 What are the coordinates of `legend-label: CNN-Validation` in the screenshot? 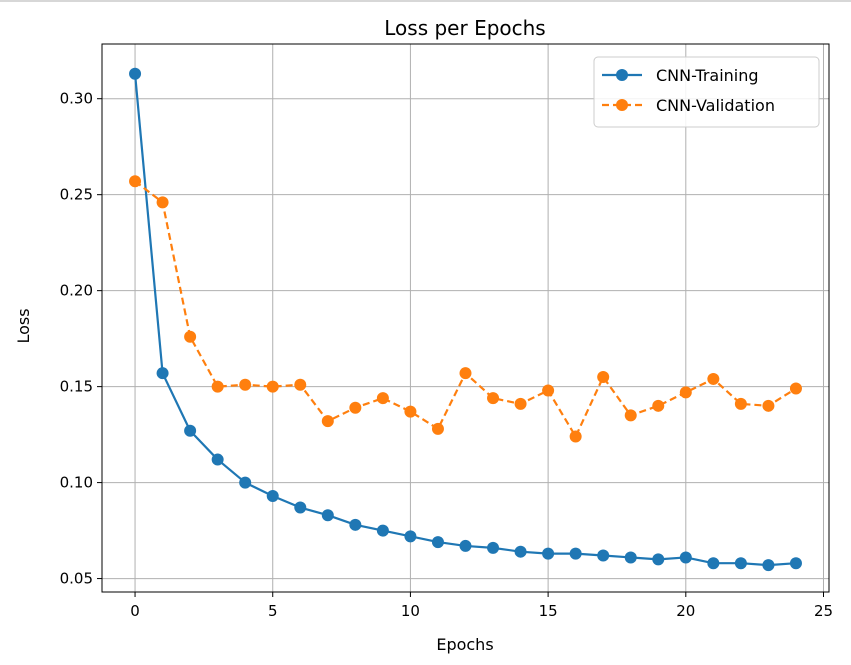 It's located at (715, 105).